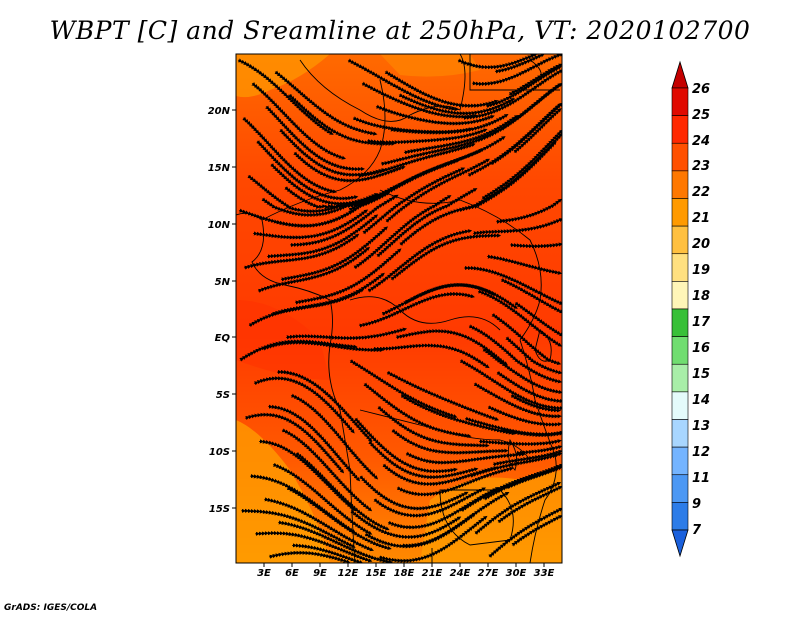 The width and height of the screenshot is (800, 618). Describe the element at coordinates (701, 478) in the screenshot. I see `colorbar-label: 11` at that location.